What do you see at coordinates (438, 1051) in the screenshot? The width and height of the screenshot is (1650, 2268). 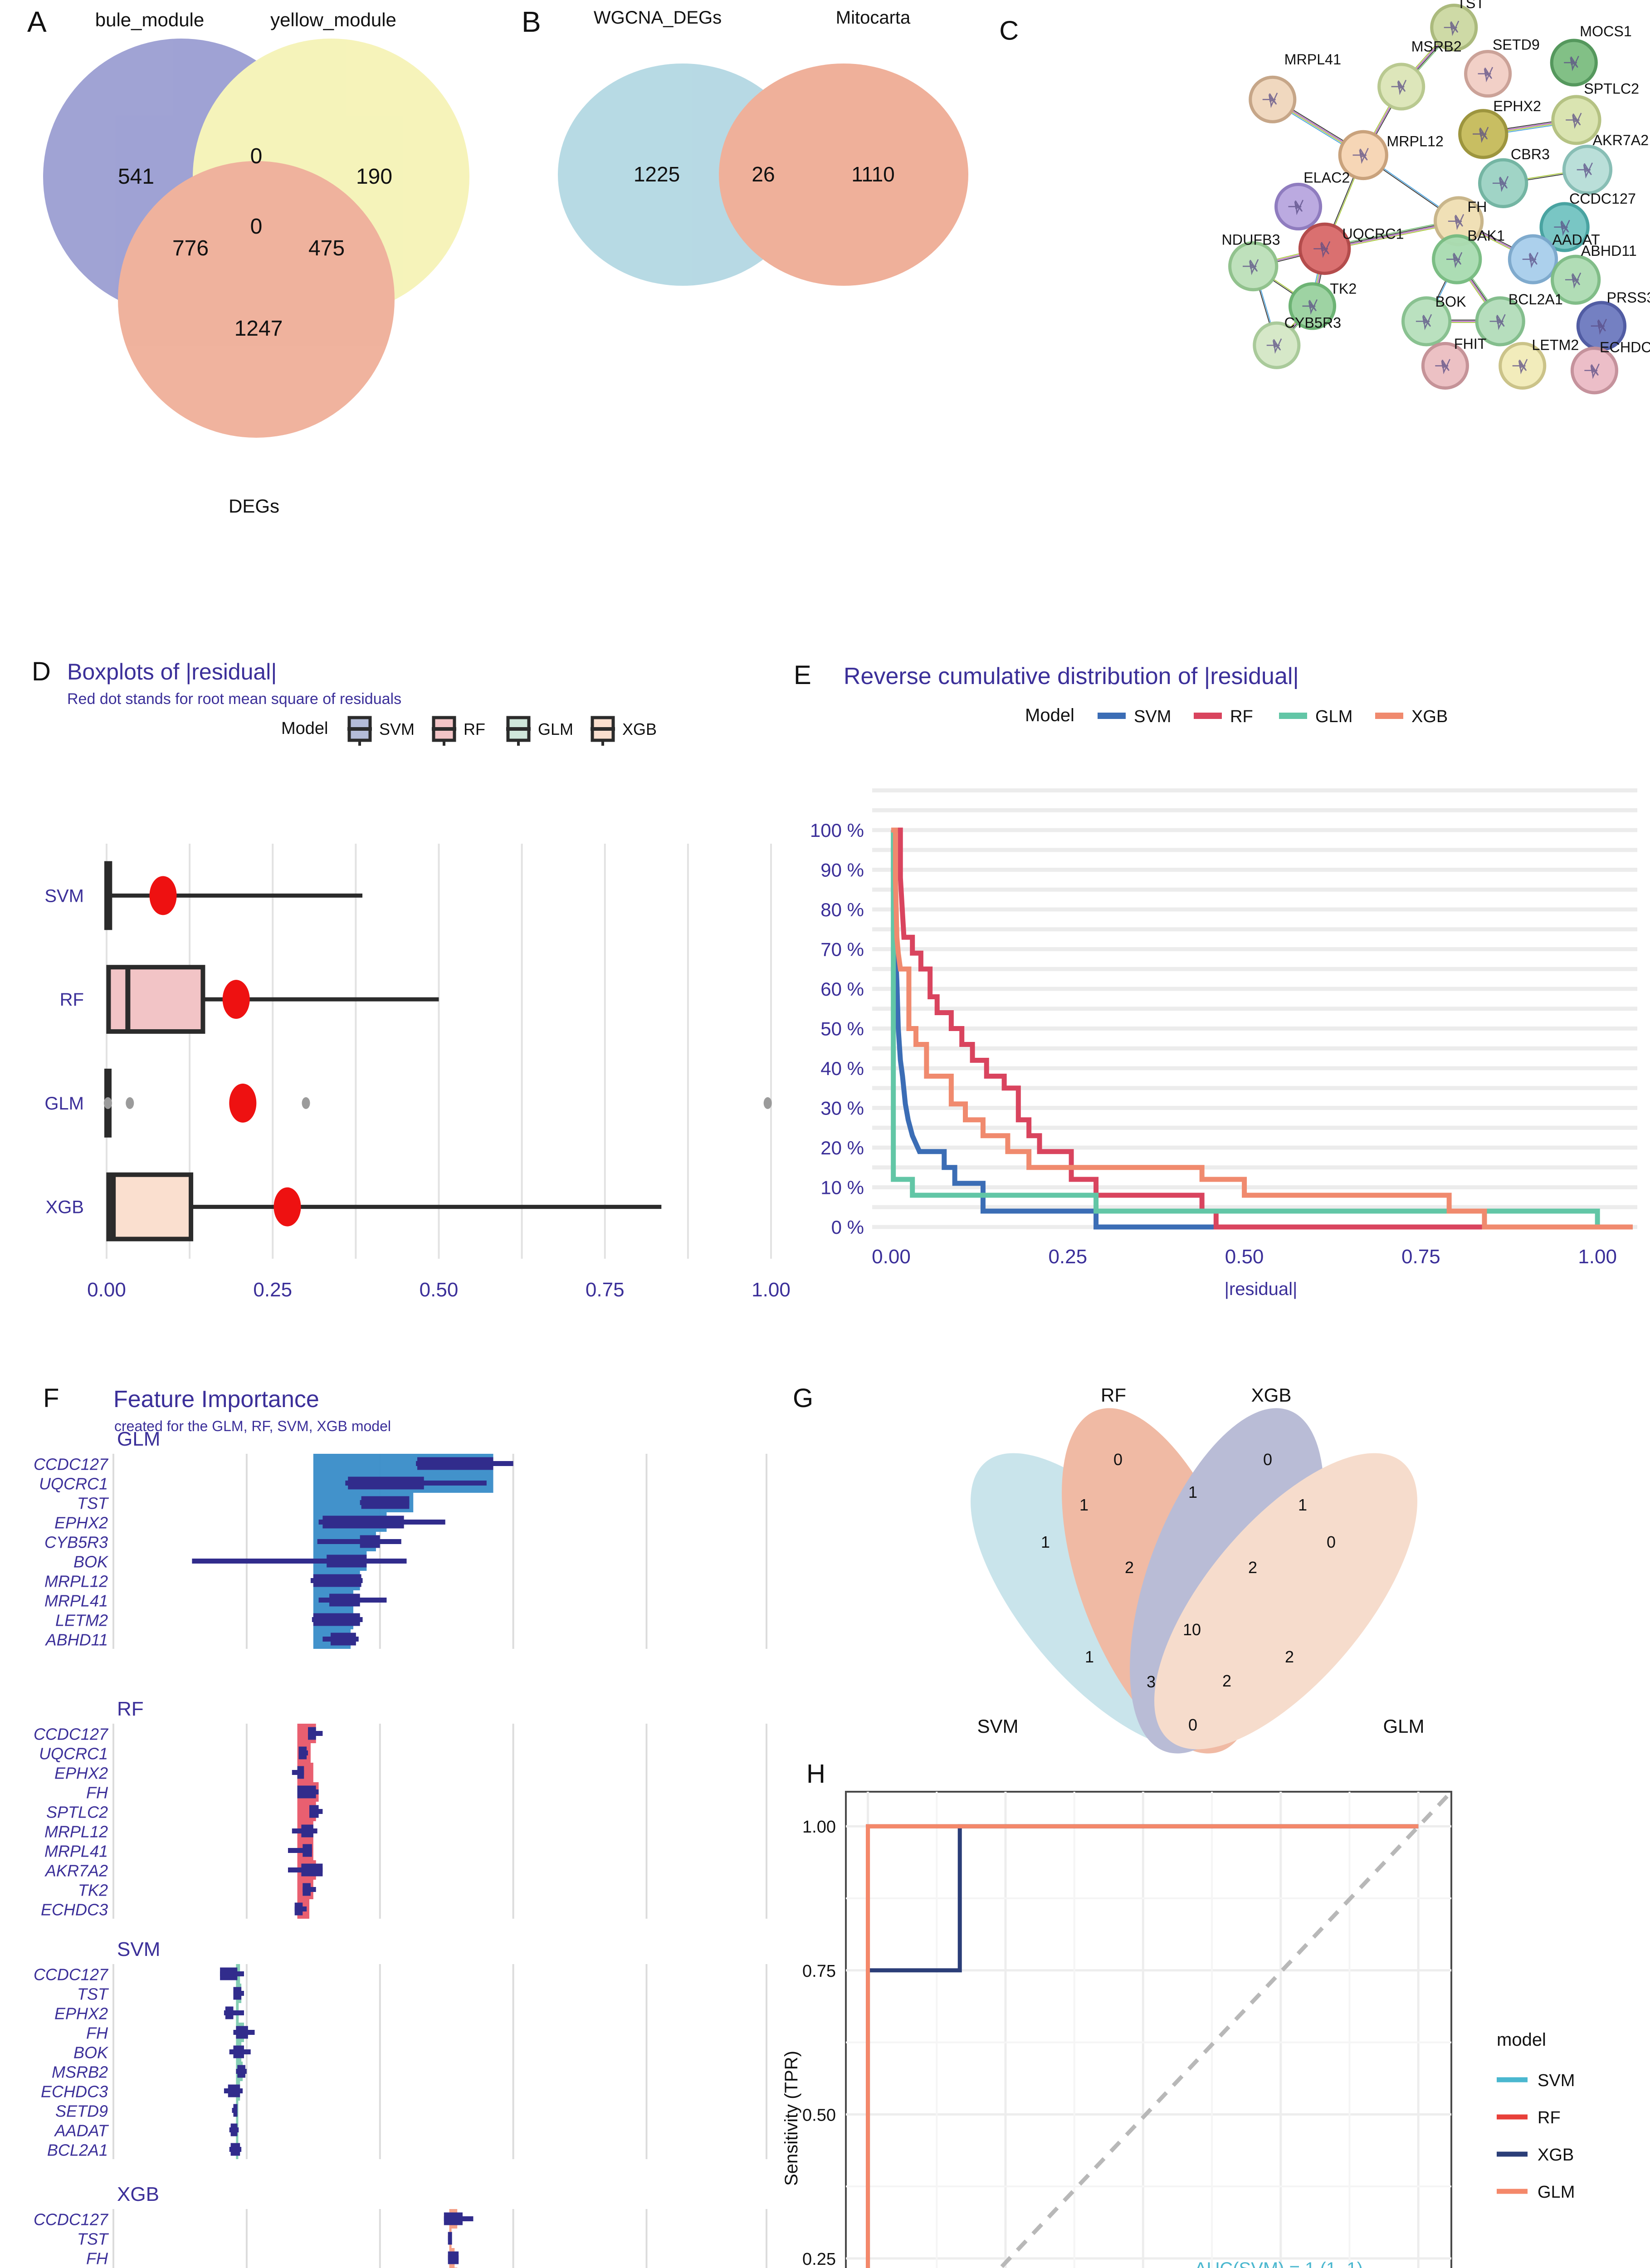 I see `panel-d-boxes` at bounding box center [438, 1051].